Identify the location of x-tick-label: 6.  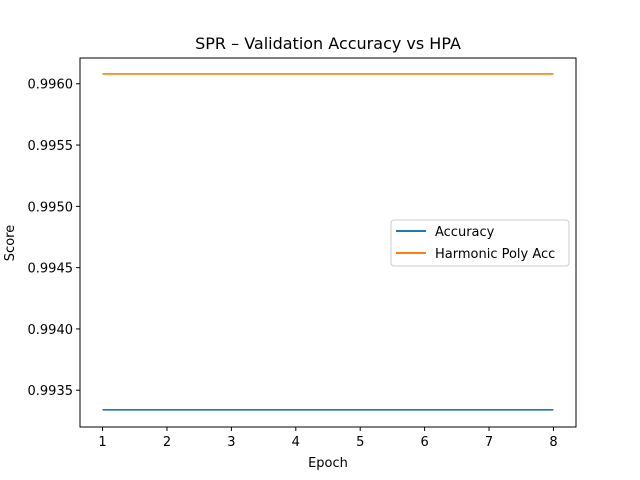
(424, 442).